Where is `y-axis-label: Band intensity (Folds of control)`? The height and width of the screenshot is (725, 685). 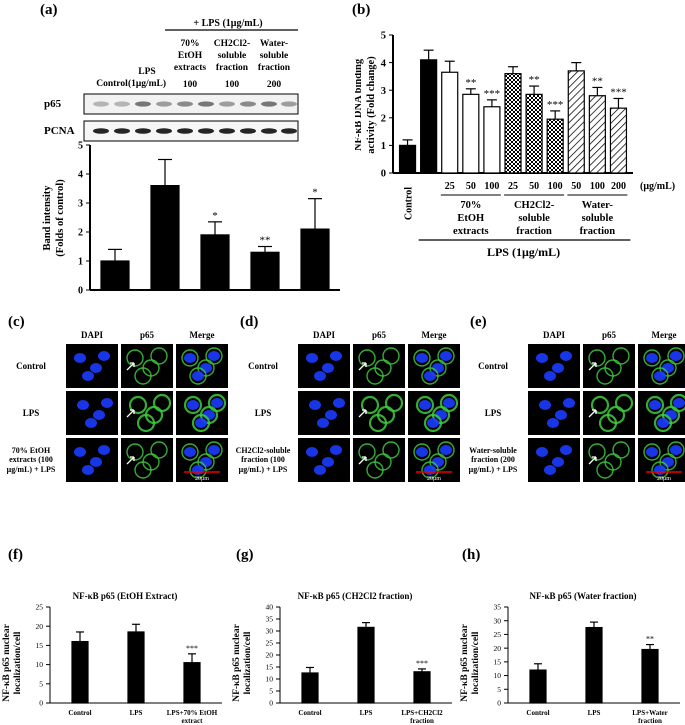
y-axis-label: Band intensity (Folds of control) is located at coordinates (54, 218).